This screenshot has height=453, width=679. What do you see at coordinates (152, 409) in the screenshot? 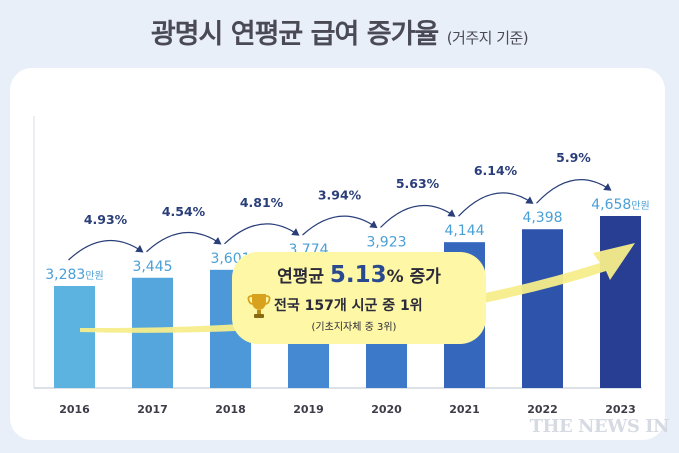
I see `x-tick-2017: 2017` at bounding box center [152, 409].